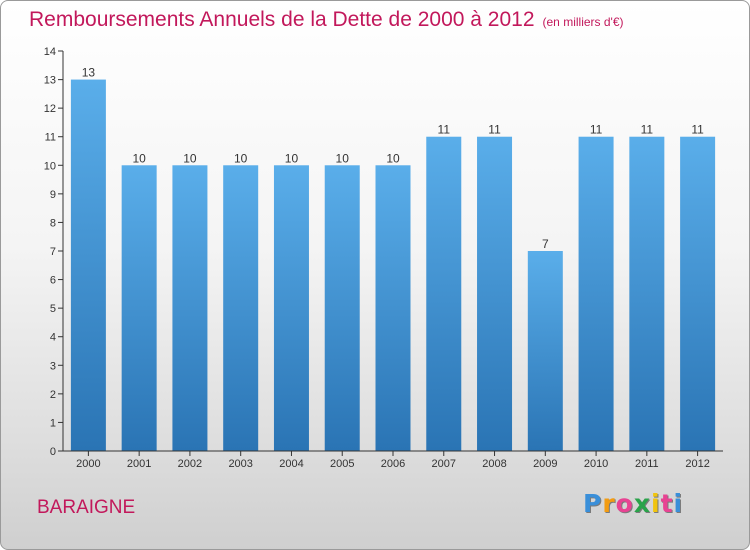 This screenshot has height=550, width=750. What do you see at coordinates (53, 452) in the screenshot?
I see `y-tick-label: 0` at bounding box center [53, 452].